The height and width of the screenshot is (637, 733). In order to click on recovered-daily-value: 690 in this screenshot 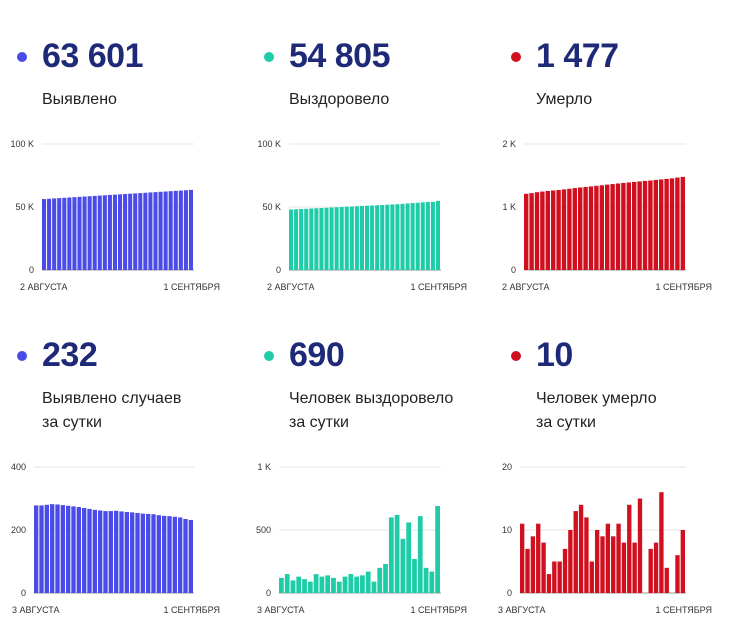, I will do `click(317, 355)`.